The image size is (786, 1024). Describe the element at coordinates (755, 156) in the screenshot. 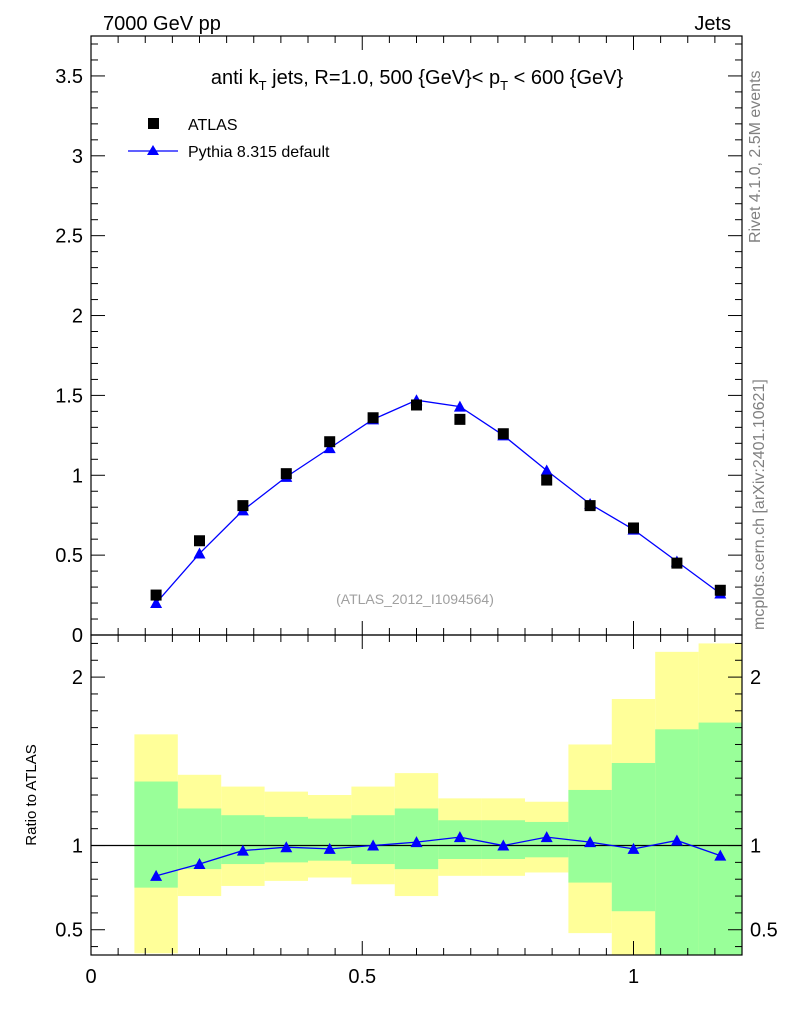

I see `rivet-label: Rivet 4.1.0, 2.5M events` at that location.